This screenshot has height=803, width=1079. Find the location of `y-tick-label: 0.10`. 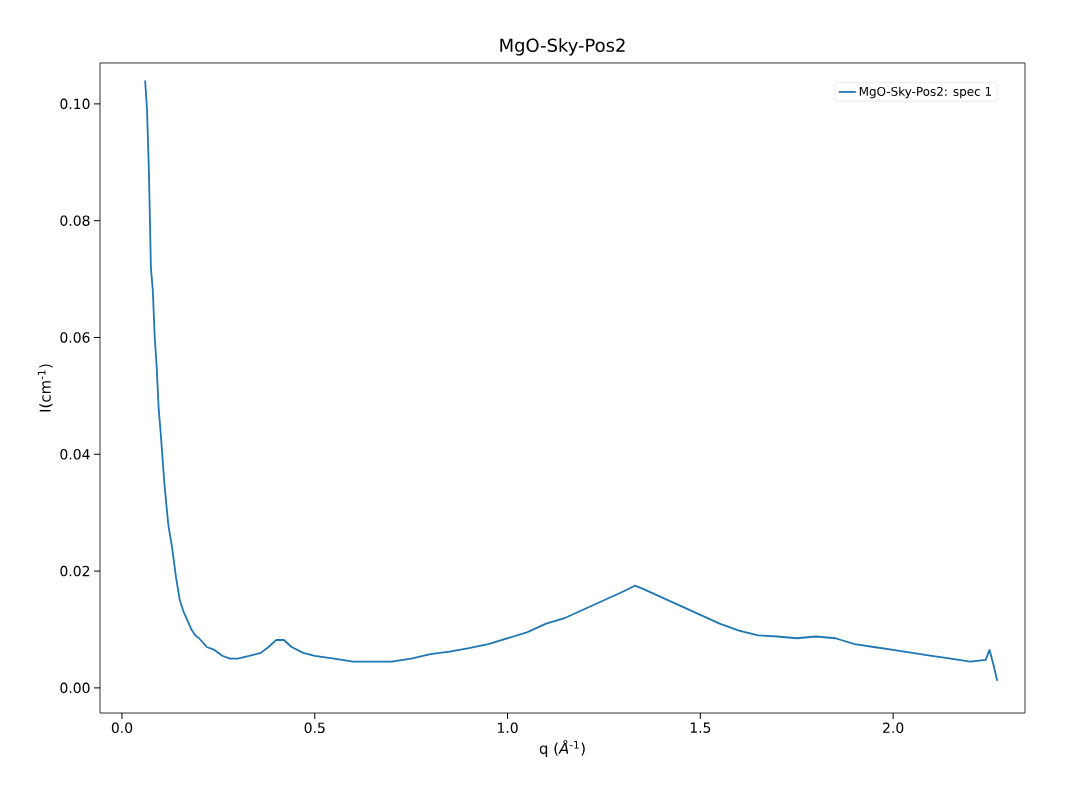

y-tick-label: 0.10 is located at coordinates (75, 104).